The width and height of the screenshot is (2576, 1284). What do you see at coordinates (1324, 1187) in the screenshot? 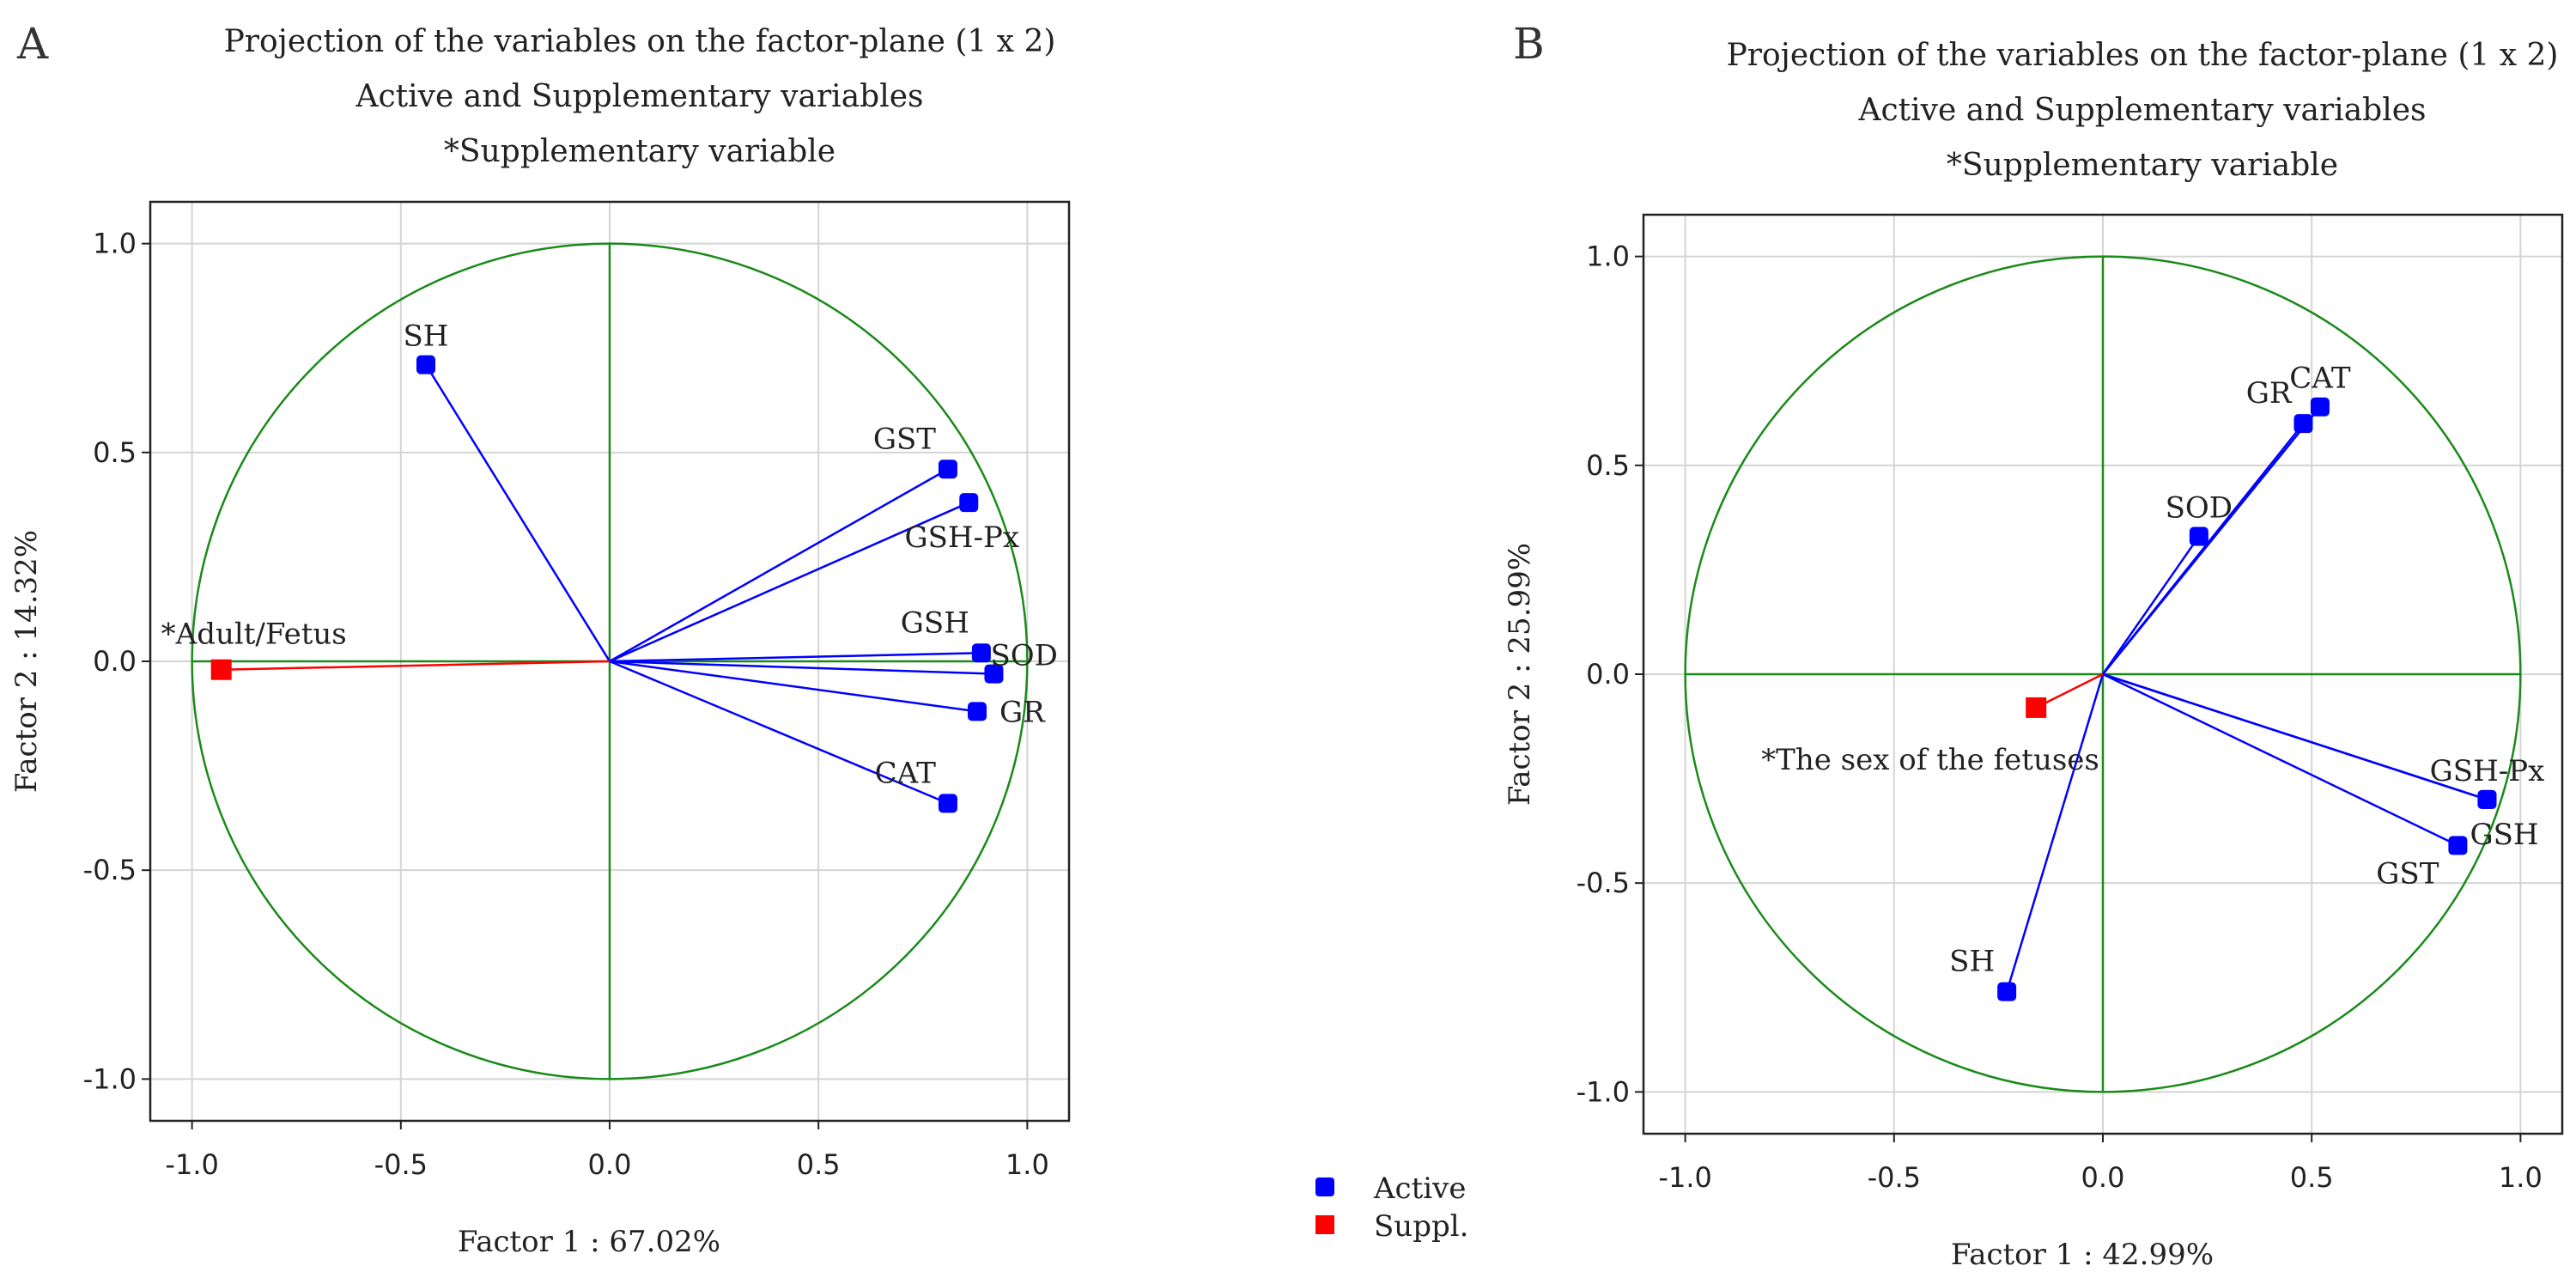
I see `legend-marker-active` at bounding box center [1324, 1187].